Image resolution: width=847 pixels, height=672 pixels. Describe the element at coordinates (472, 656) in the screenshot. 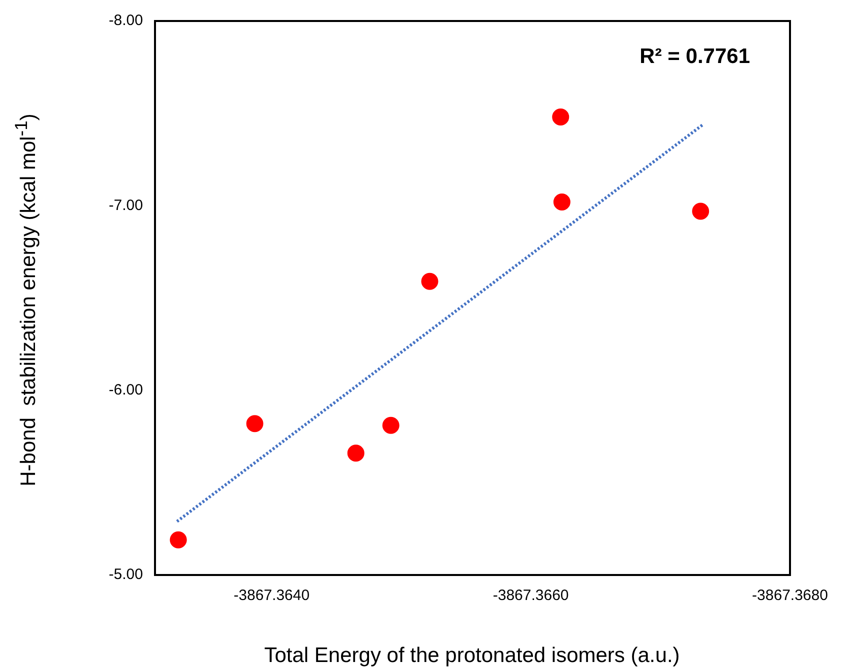

I see `x-axis-title: Total Energy of the protonated isomers (a.u.)` at that location.